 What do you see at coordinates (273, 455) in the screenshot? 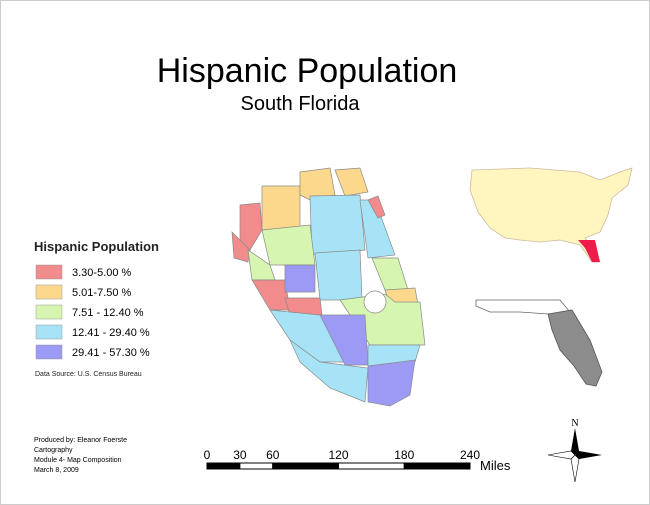
I see `scale-tick-label: 60` at bounding box center [273, 455].